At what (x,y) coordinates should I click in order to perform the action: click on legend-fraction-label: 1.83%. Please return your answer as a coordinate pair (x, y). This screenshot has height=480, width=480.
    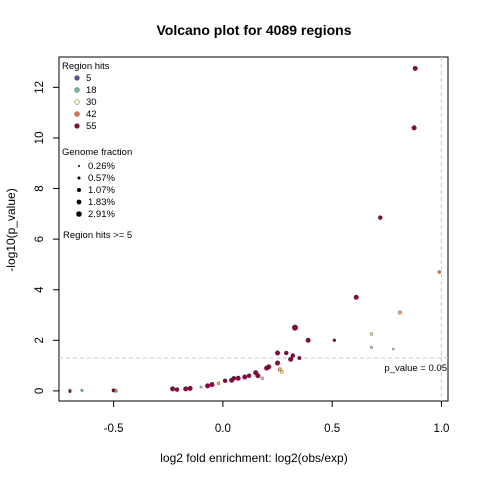
    Looking at the image, I should click on (101, 202).